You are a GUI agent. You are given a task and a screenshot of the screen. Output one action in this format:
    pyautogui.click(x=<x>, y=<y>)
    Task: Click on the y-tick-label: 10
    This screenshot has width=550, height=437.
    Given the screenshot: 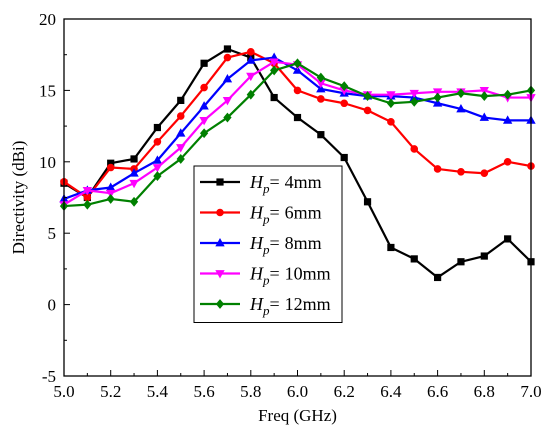 What is the action you would take?
    pyautogui.click(x=47, y=162)
    